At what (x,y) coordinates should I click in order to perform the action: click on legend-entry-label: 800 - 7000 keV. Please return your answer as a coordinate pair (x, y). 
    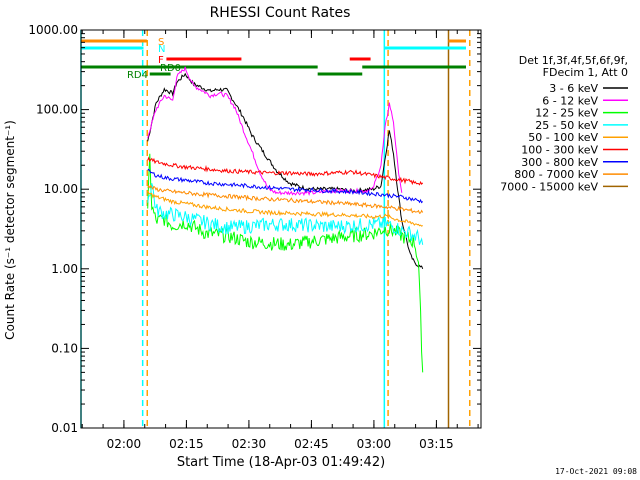
    Looking at the image, I should click on (556, 174).